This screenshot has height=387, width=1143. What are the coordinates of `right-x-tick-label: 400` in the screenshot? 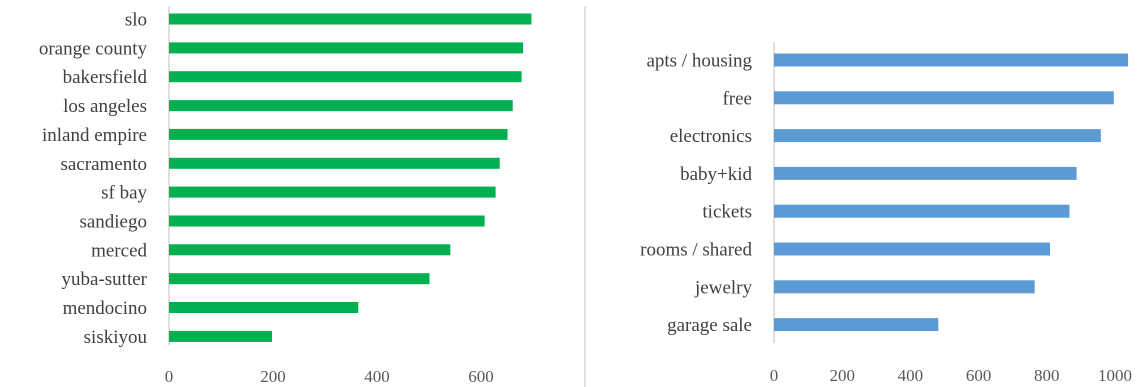 It's located at (911, 375).